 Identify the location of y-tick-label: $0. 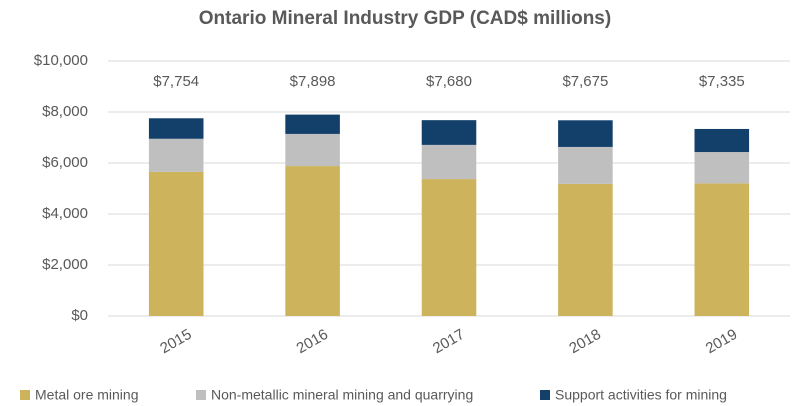
(79, 315).